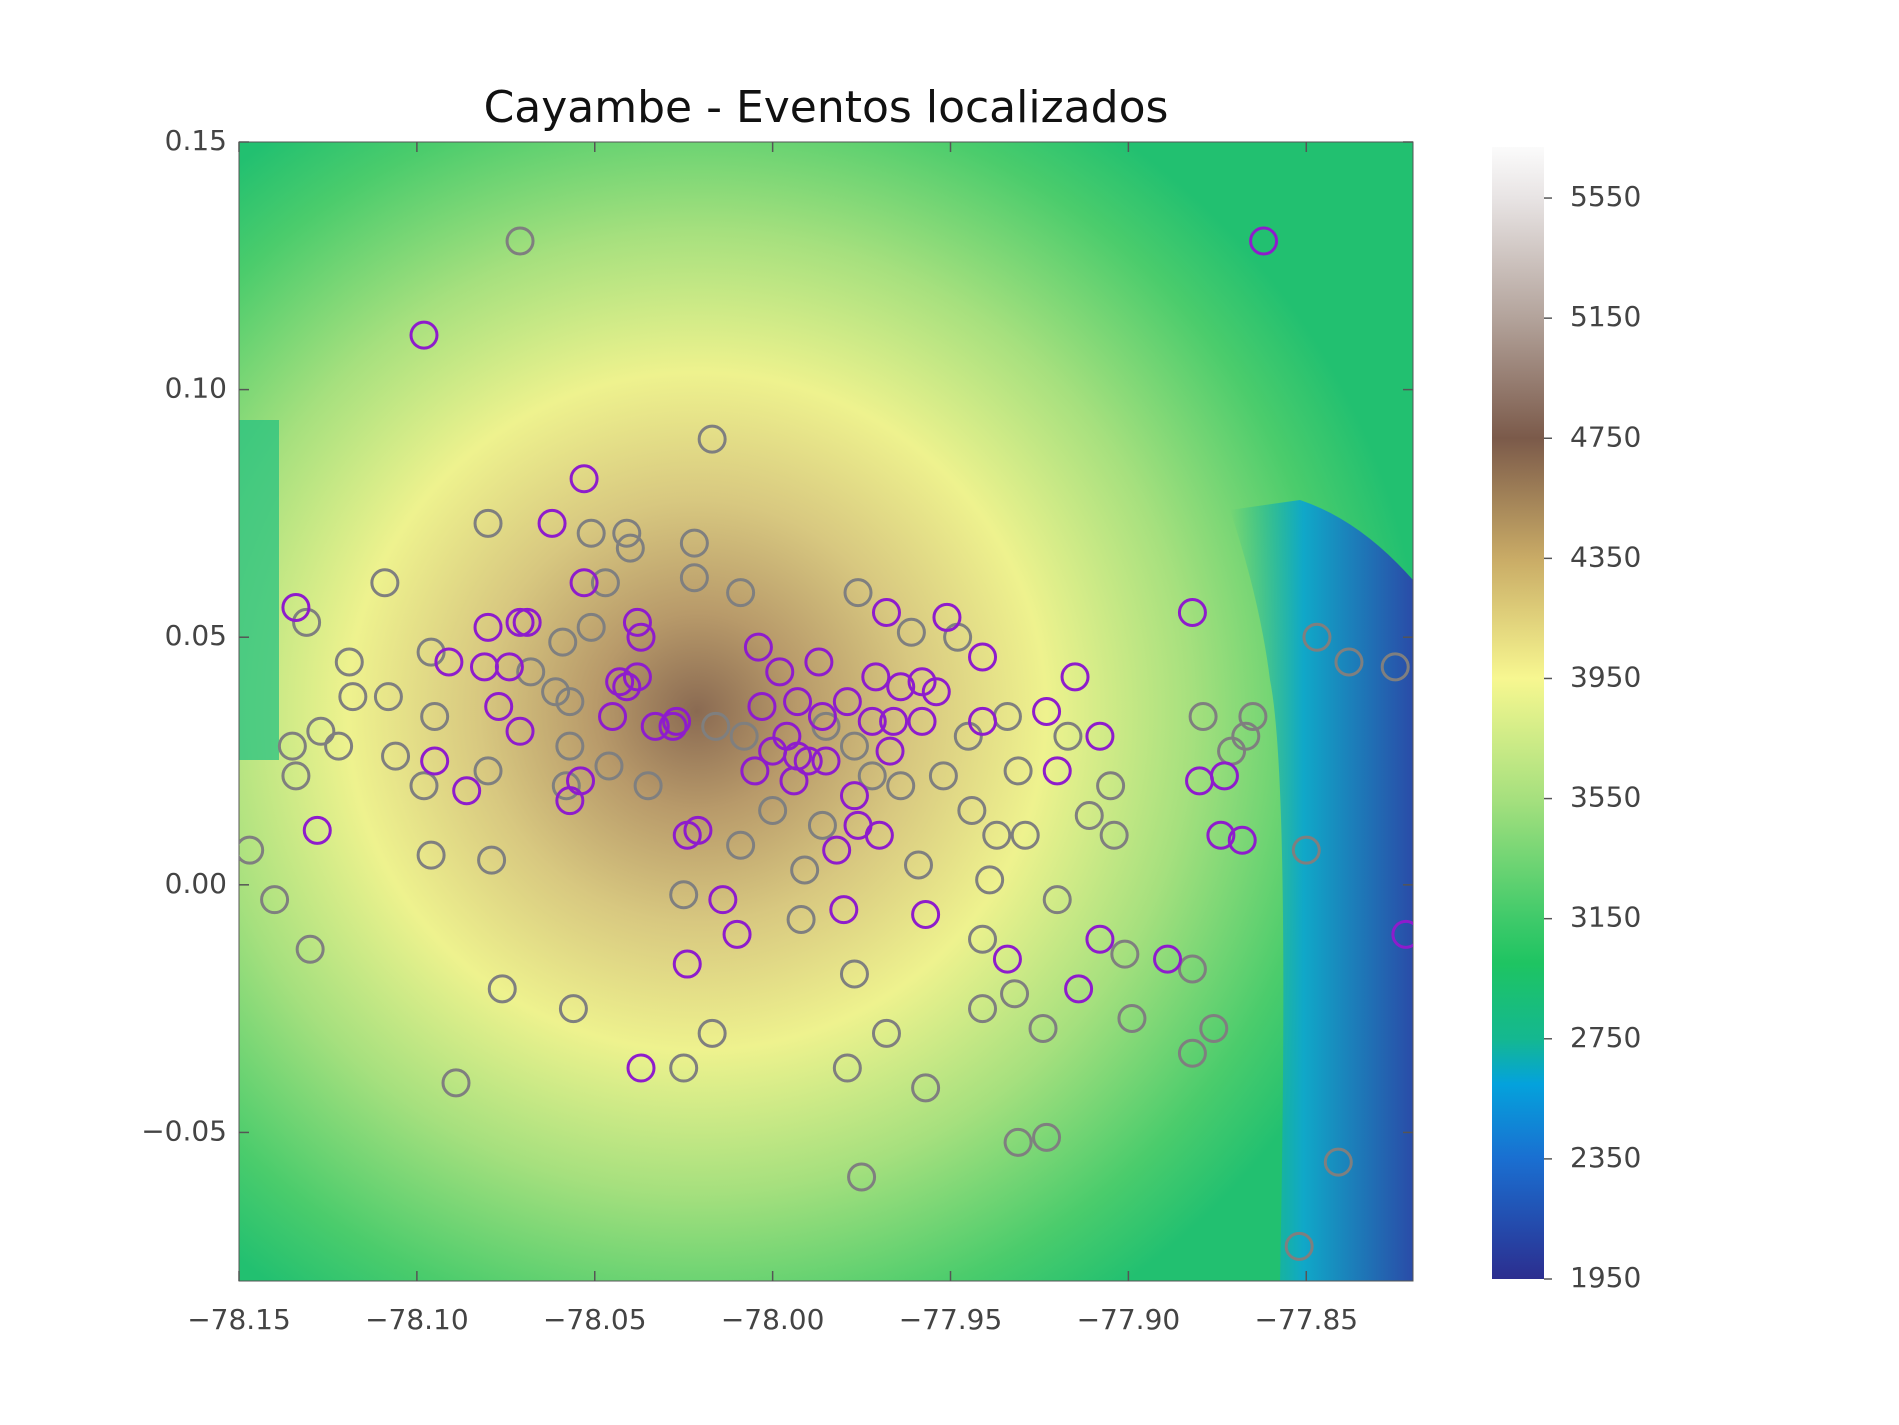  Describe the element at coordinates (1605, 676) in the screenshot. I see `colorbar-tick-label: 3950` at that location.